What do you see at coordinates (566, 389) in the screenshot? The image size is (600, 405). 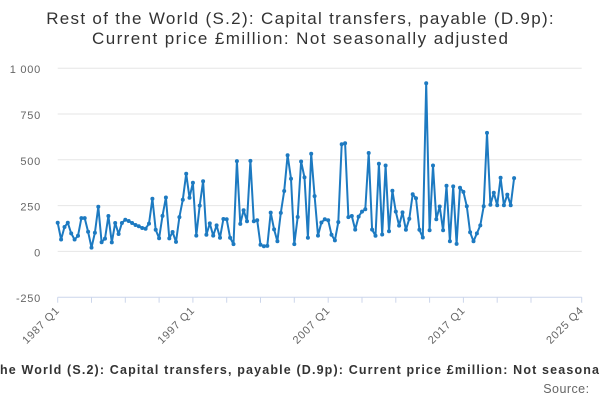 I see `svg-text: Source:` at bounding box center [566, 389].